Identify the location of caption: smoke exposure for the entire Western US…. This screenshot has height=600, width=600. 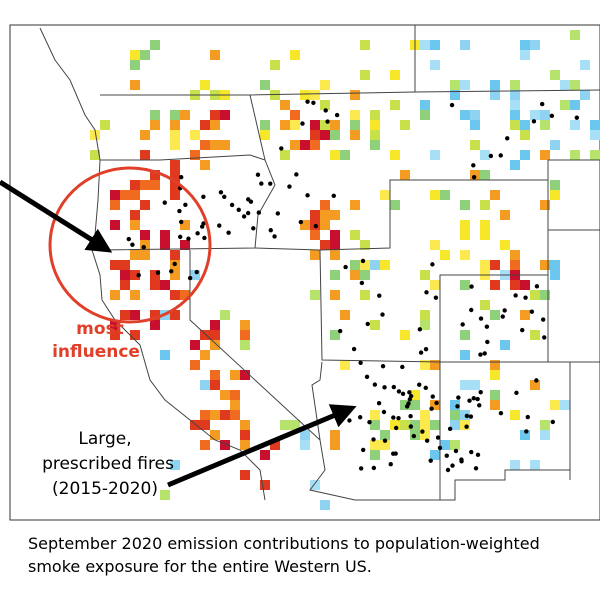
(200, 566).